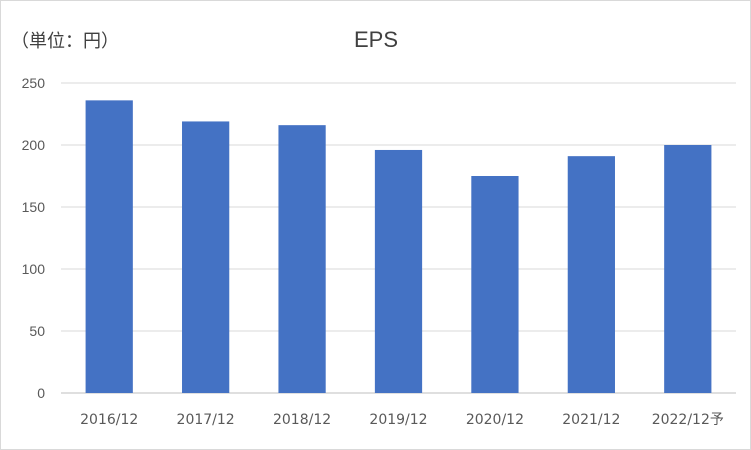 This screenshot has height=450, width=751. I want to click on x-tick-label: 2020/12, so click(495, 420).